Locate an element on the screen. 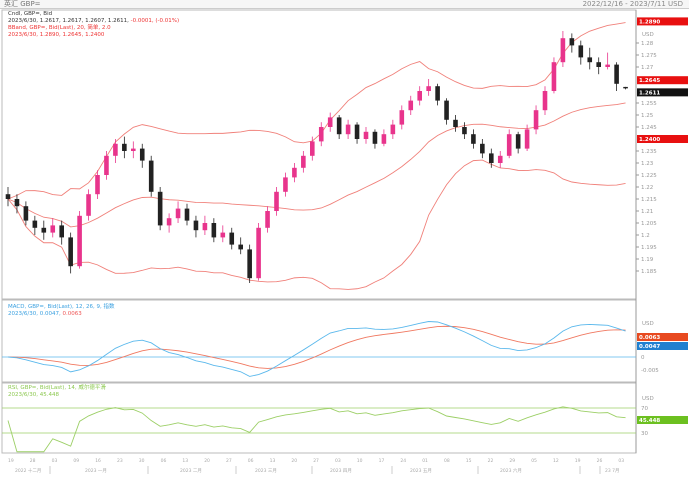 The height and width of the screenshot is (481, 689). macd-tick-label: 0 is located at coordinates (643, 358).